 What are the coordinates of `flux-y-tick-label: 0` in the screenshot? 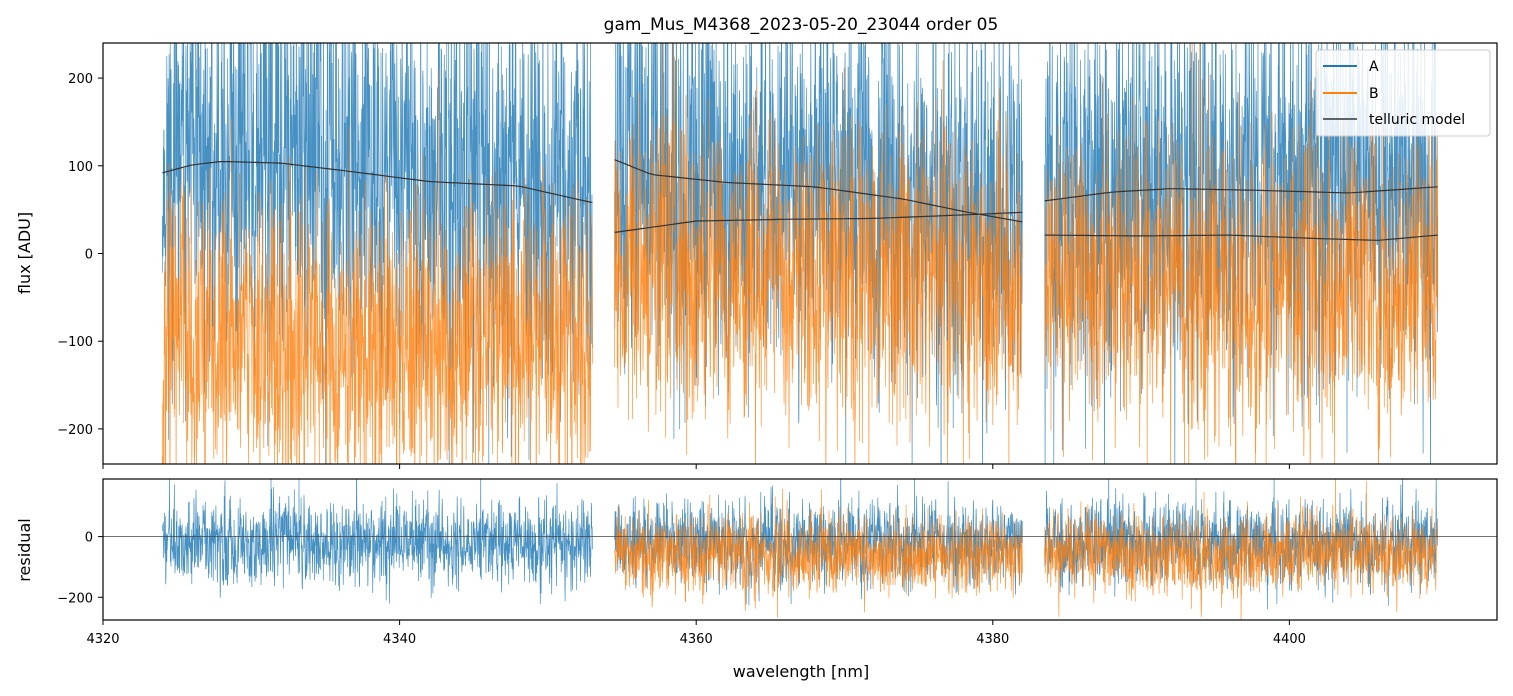 It's located at (89, 255).